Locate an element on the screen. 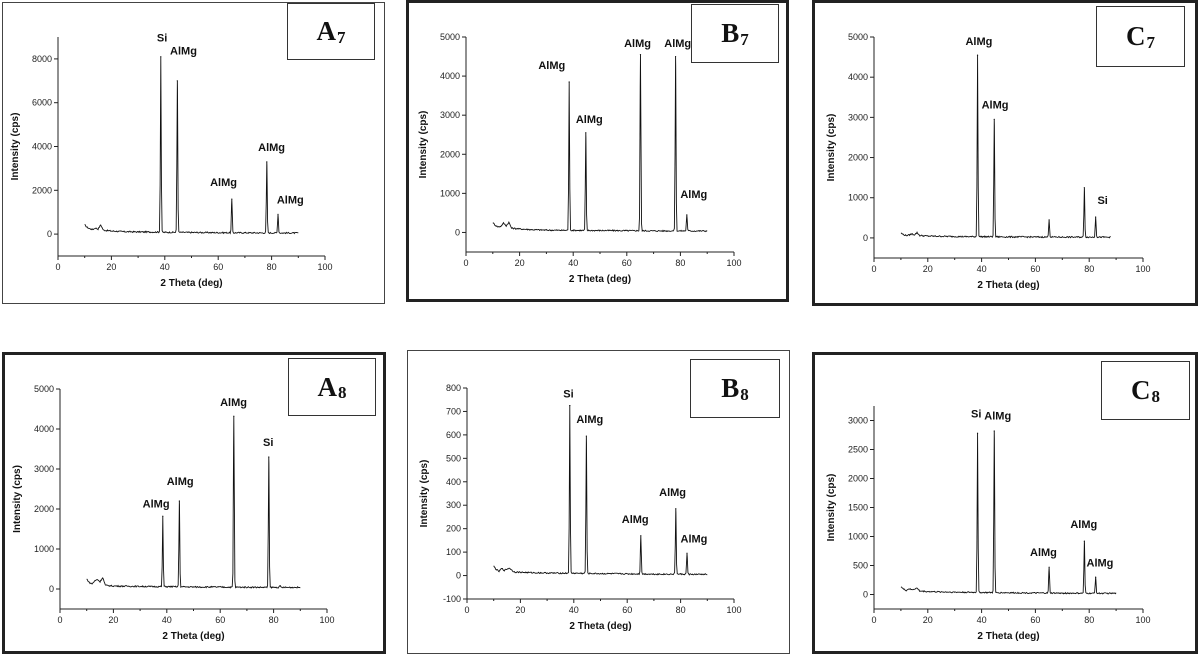 This screenshot has height=656, width=1200. y-tick-label: 600 is located at coordinates (453, 435).